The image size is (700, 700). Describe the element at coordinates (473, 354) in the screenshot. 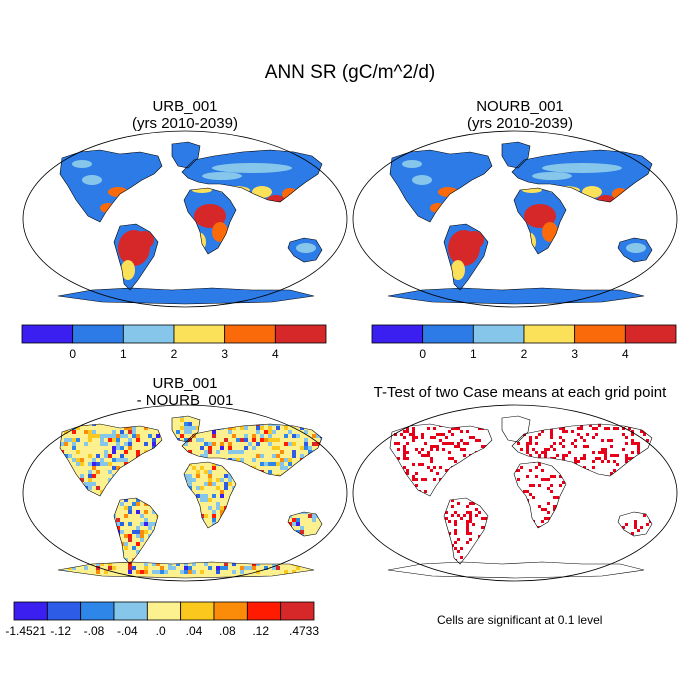

I see `colorbar-tick-label: 1` at that location.